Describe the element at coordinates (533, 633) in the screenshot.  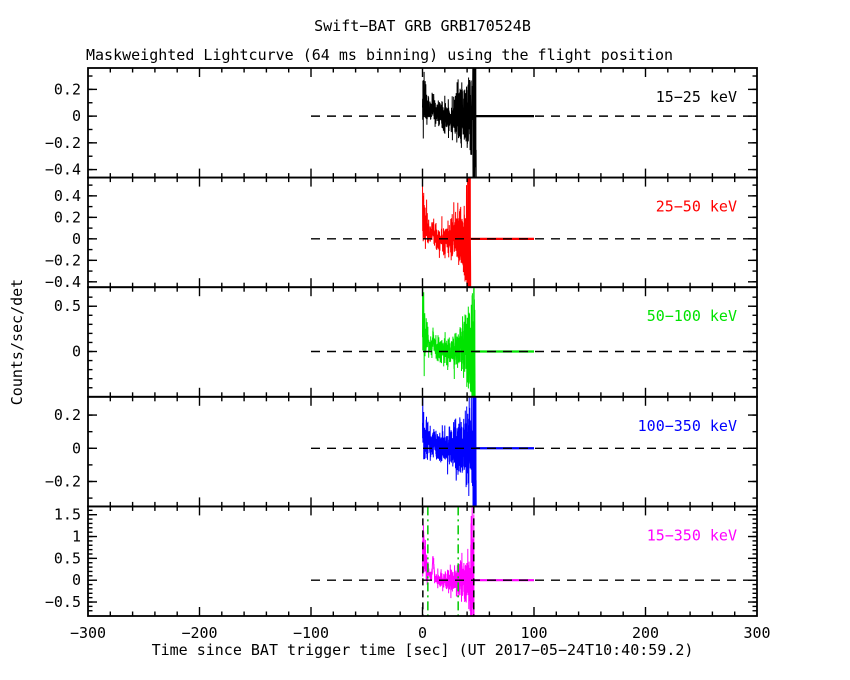
I see `x-tick-label: 100` at that location.